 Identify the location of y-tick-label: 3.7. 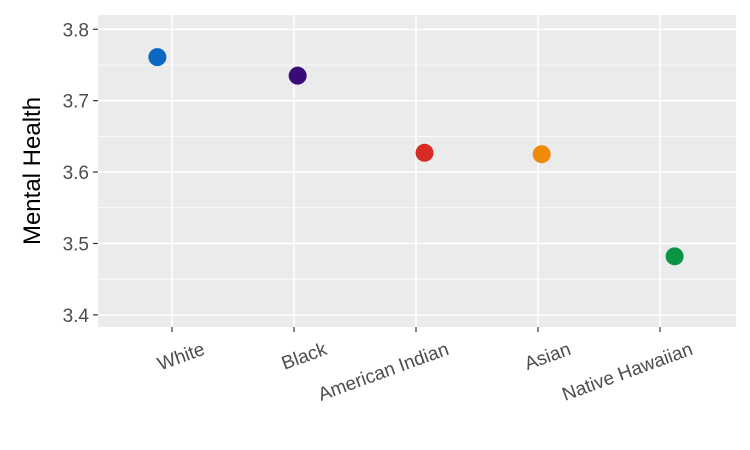
(76, 102).